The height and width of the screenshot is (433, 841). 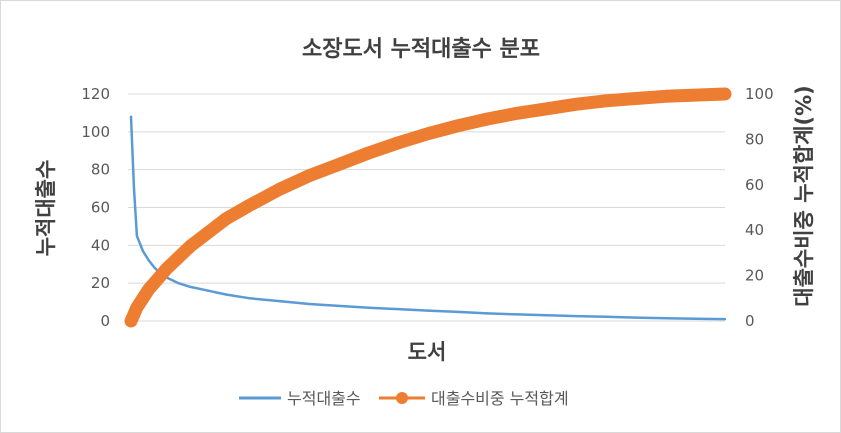 I want to click on left-tick-label: 120, so click(x=95, y=94).